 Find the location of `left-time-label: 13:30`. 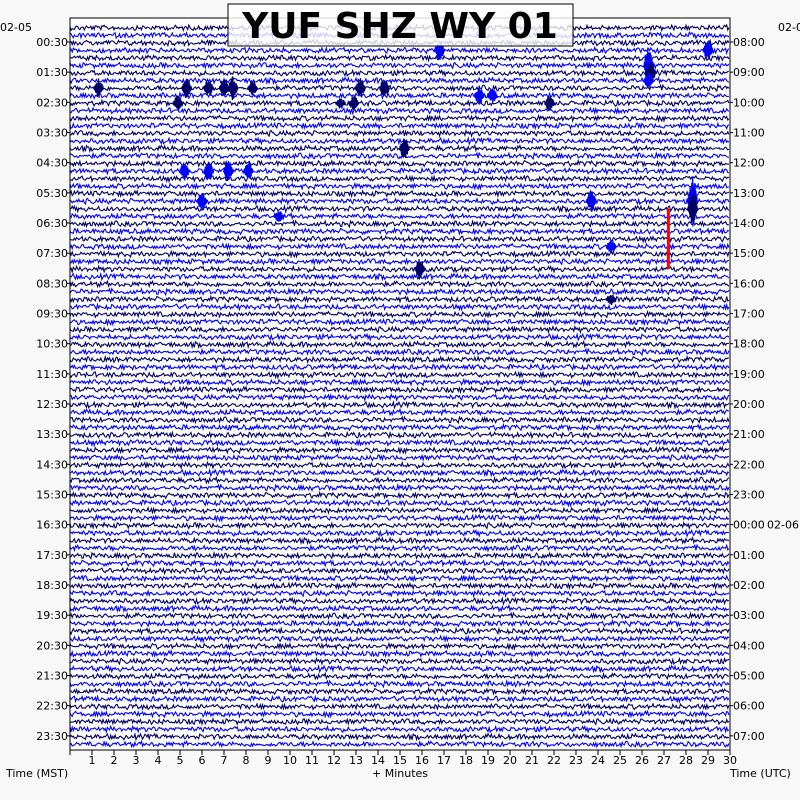

left-time-label: 13:30 is located at coordinates (52, 434).